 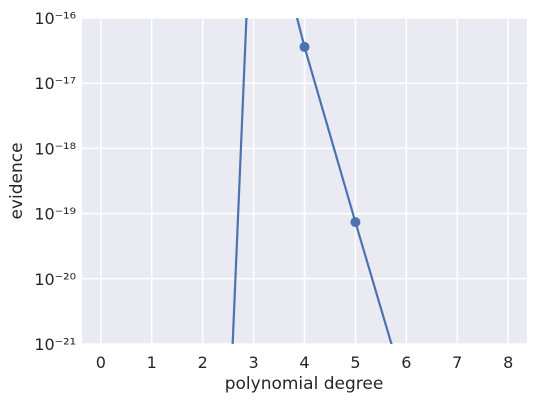 What do you see at coordinates (406, 362) in the screenshot?
I see `x-tick-label: 6` at bounding box center [406, 362].